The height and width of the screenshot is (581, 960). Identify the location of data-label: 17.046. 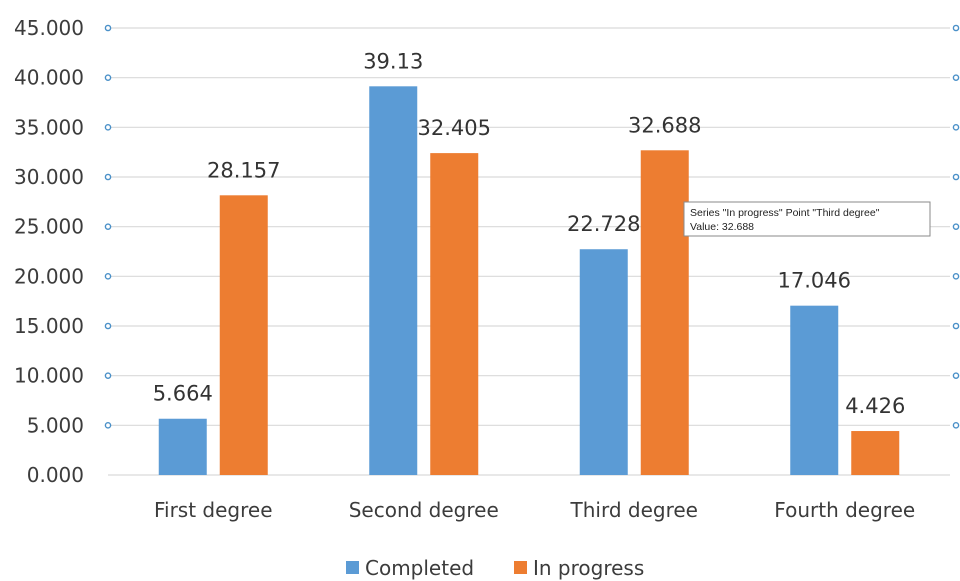
(814, 281).